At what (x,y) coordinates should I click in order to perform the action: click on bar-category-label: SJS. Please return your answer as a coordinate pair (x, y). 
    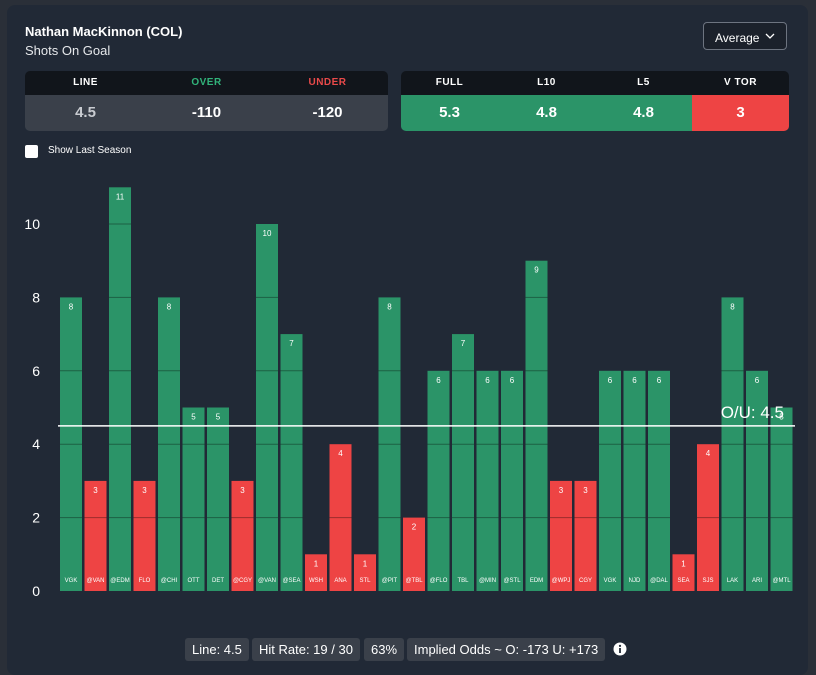
    Looking at the image, I should click on (707, 581).